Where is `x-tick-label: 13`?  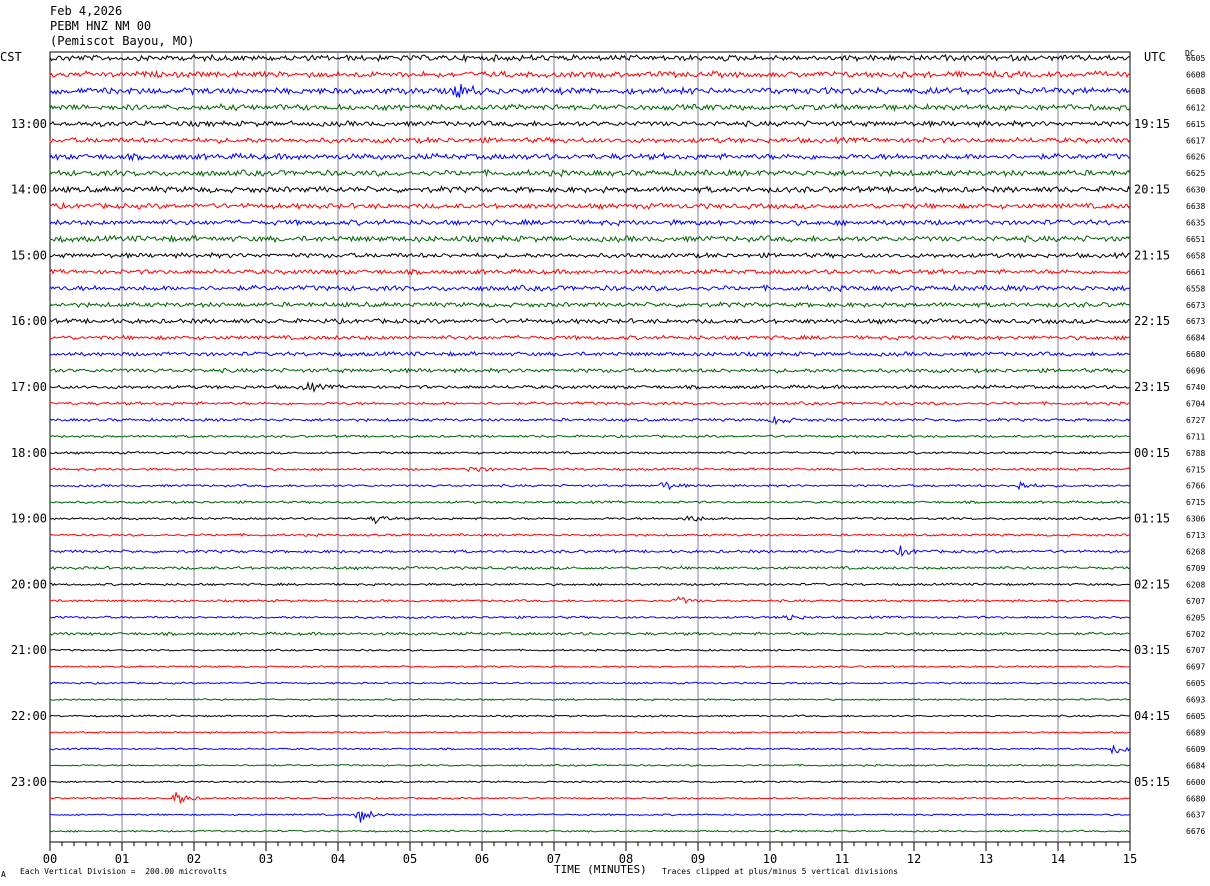 x-tick-label: 13 is located at coordinates (986, 859).